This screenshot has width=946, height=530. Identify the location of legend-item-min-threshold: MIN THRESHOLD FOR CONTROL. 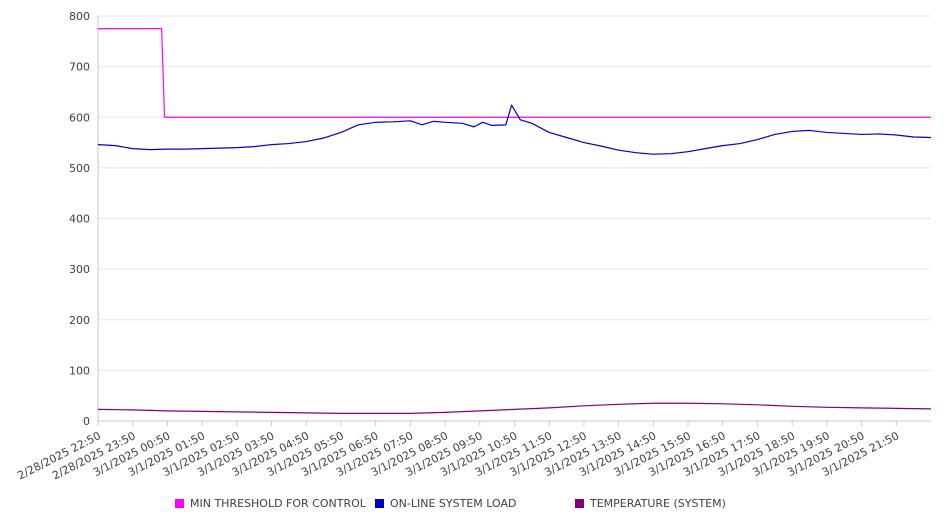
(270, 503).